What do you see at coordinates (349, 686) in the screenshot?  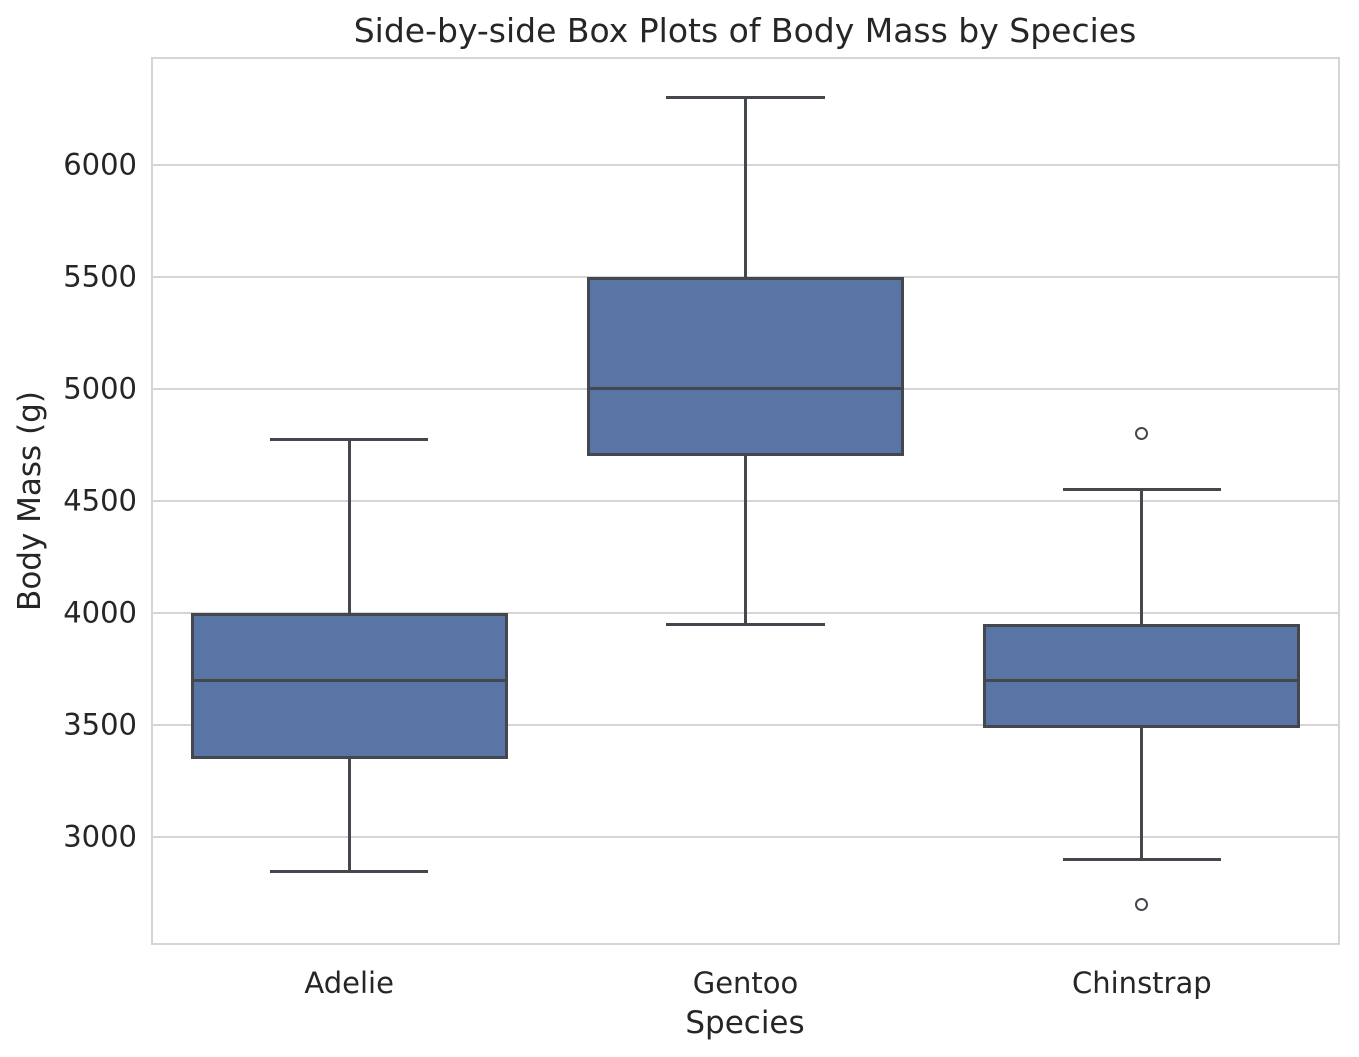 I see `box-adelie` at bounding box center [349, 686].